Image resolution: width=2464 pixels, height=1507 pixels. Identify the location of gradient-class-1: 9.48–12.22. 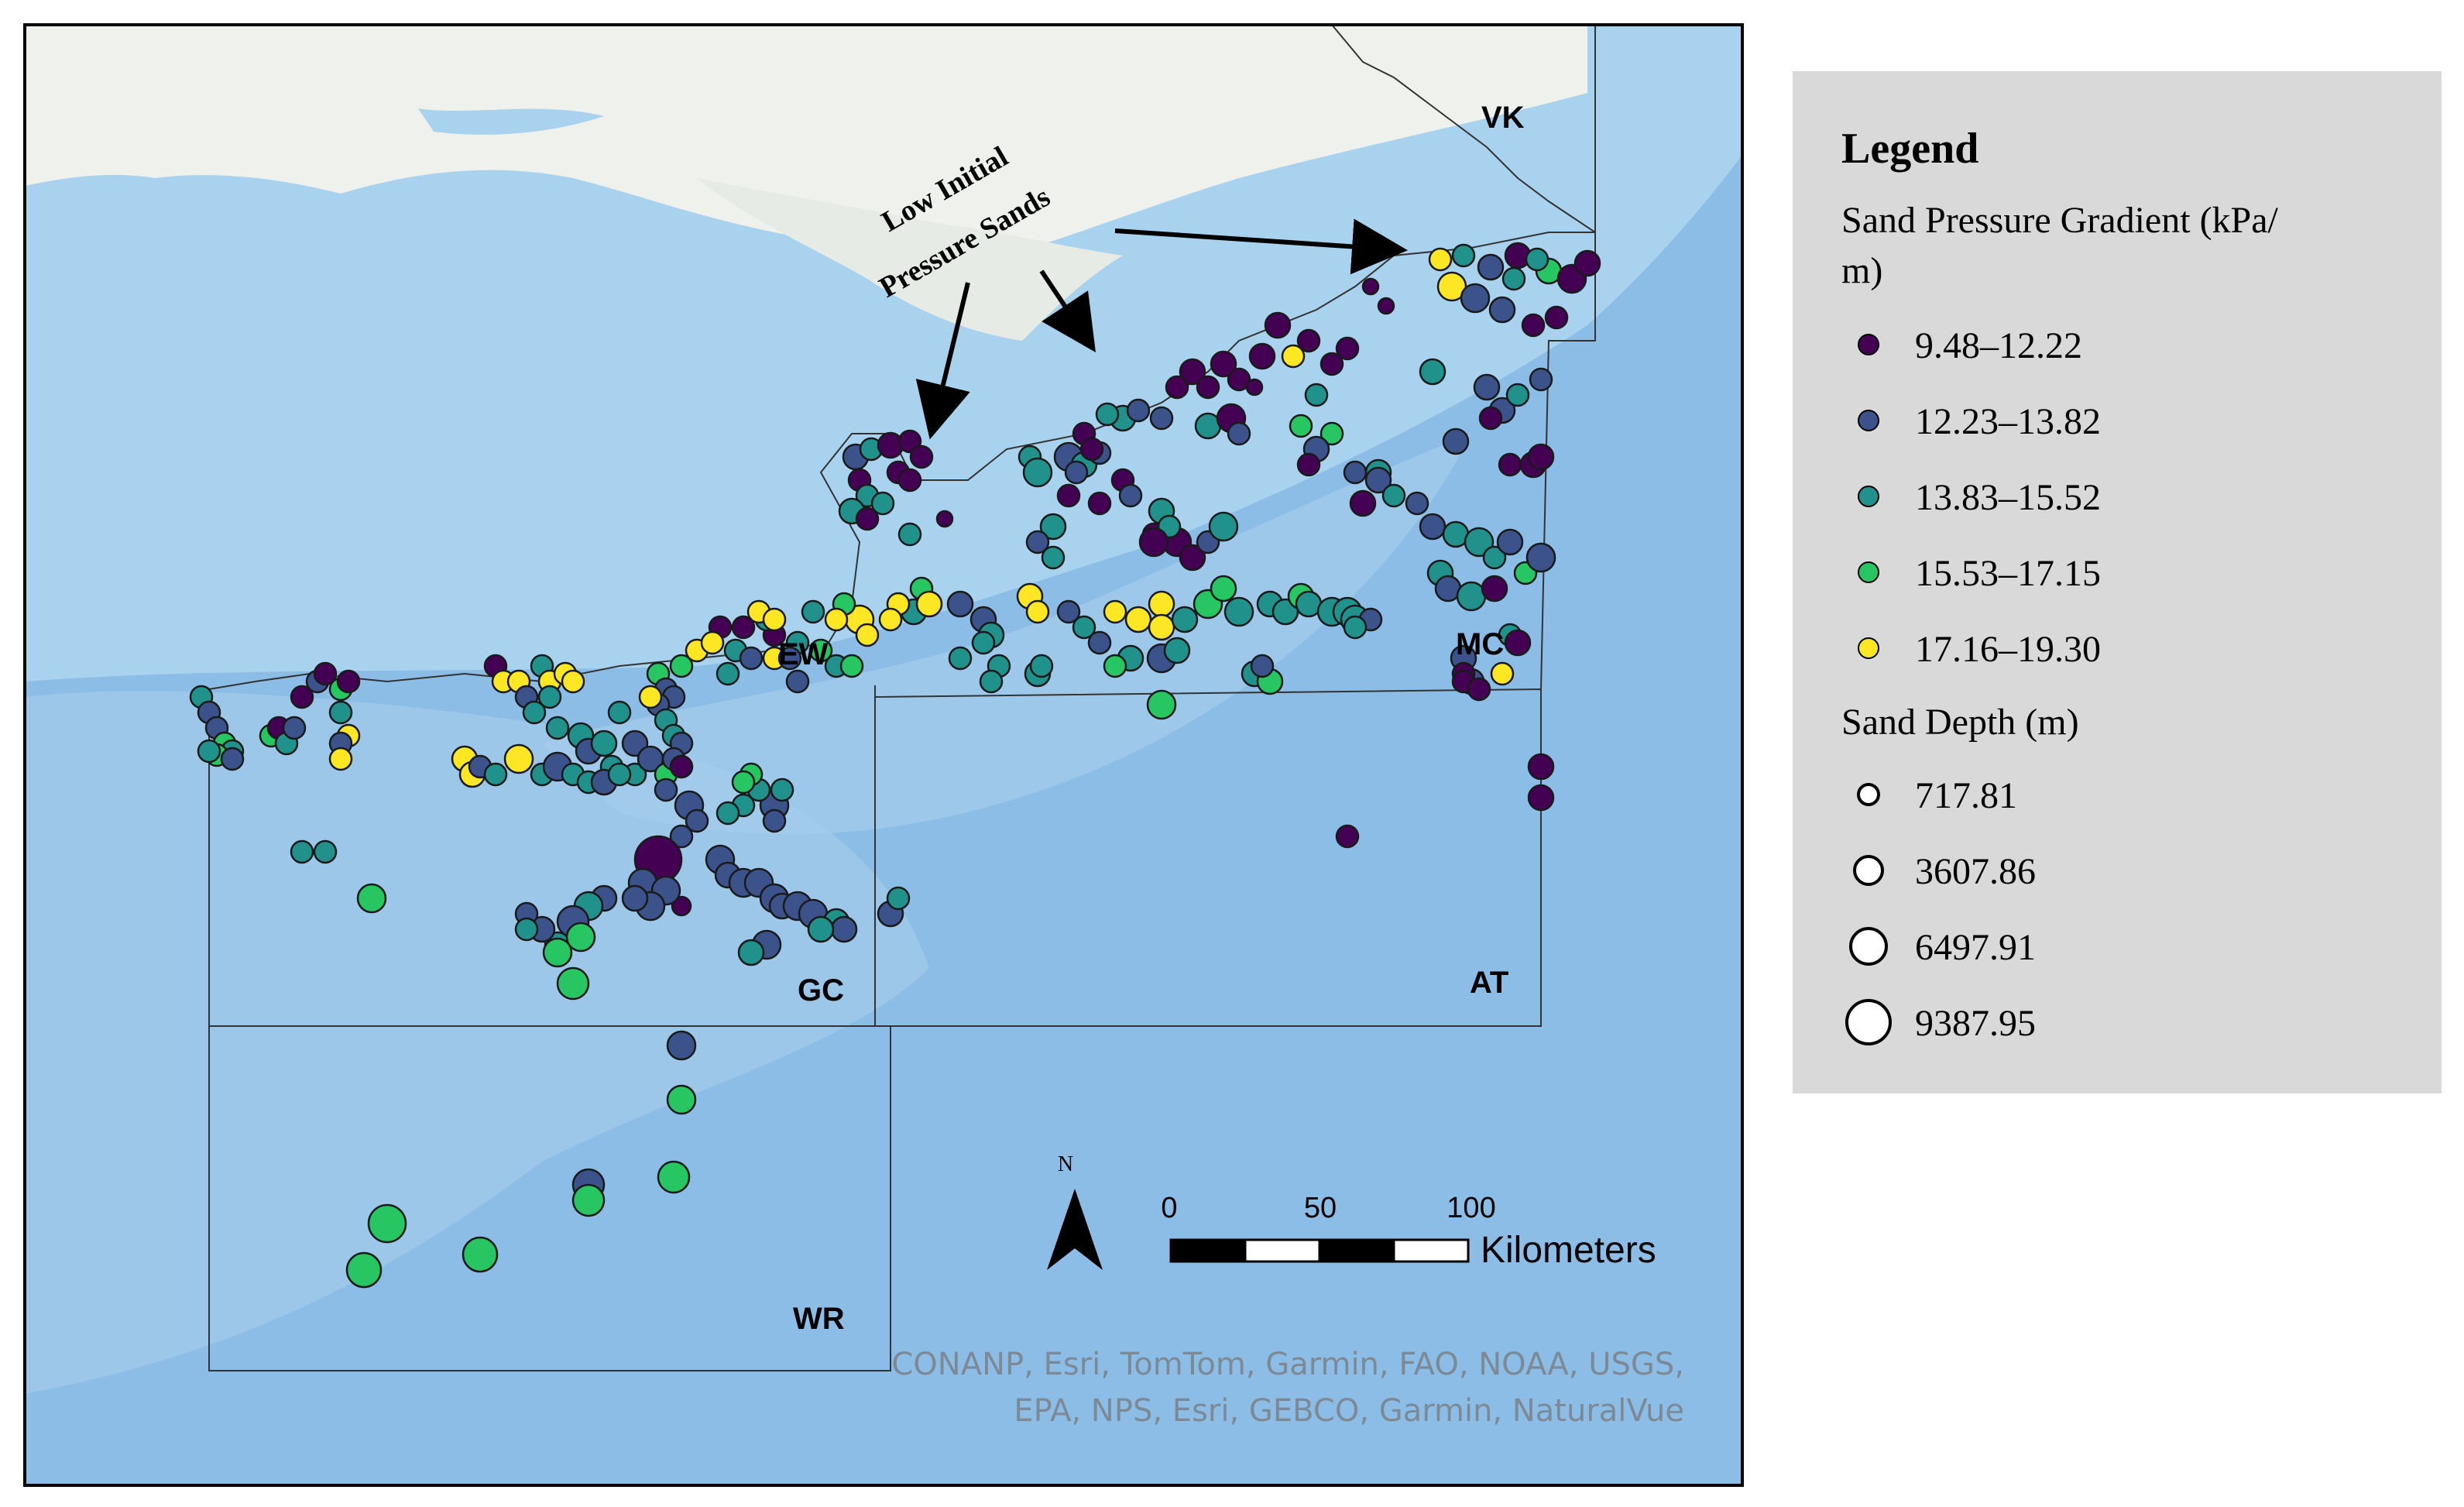
(1970, 345).